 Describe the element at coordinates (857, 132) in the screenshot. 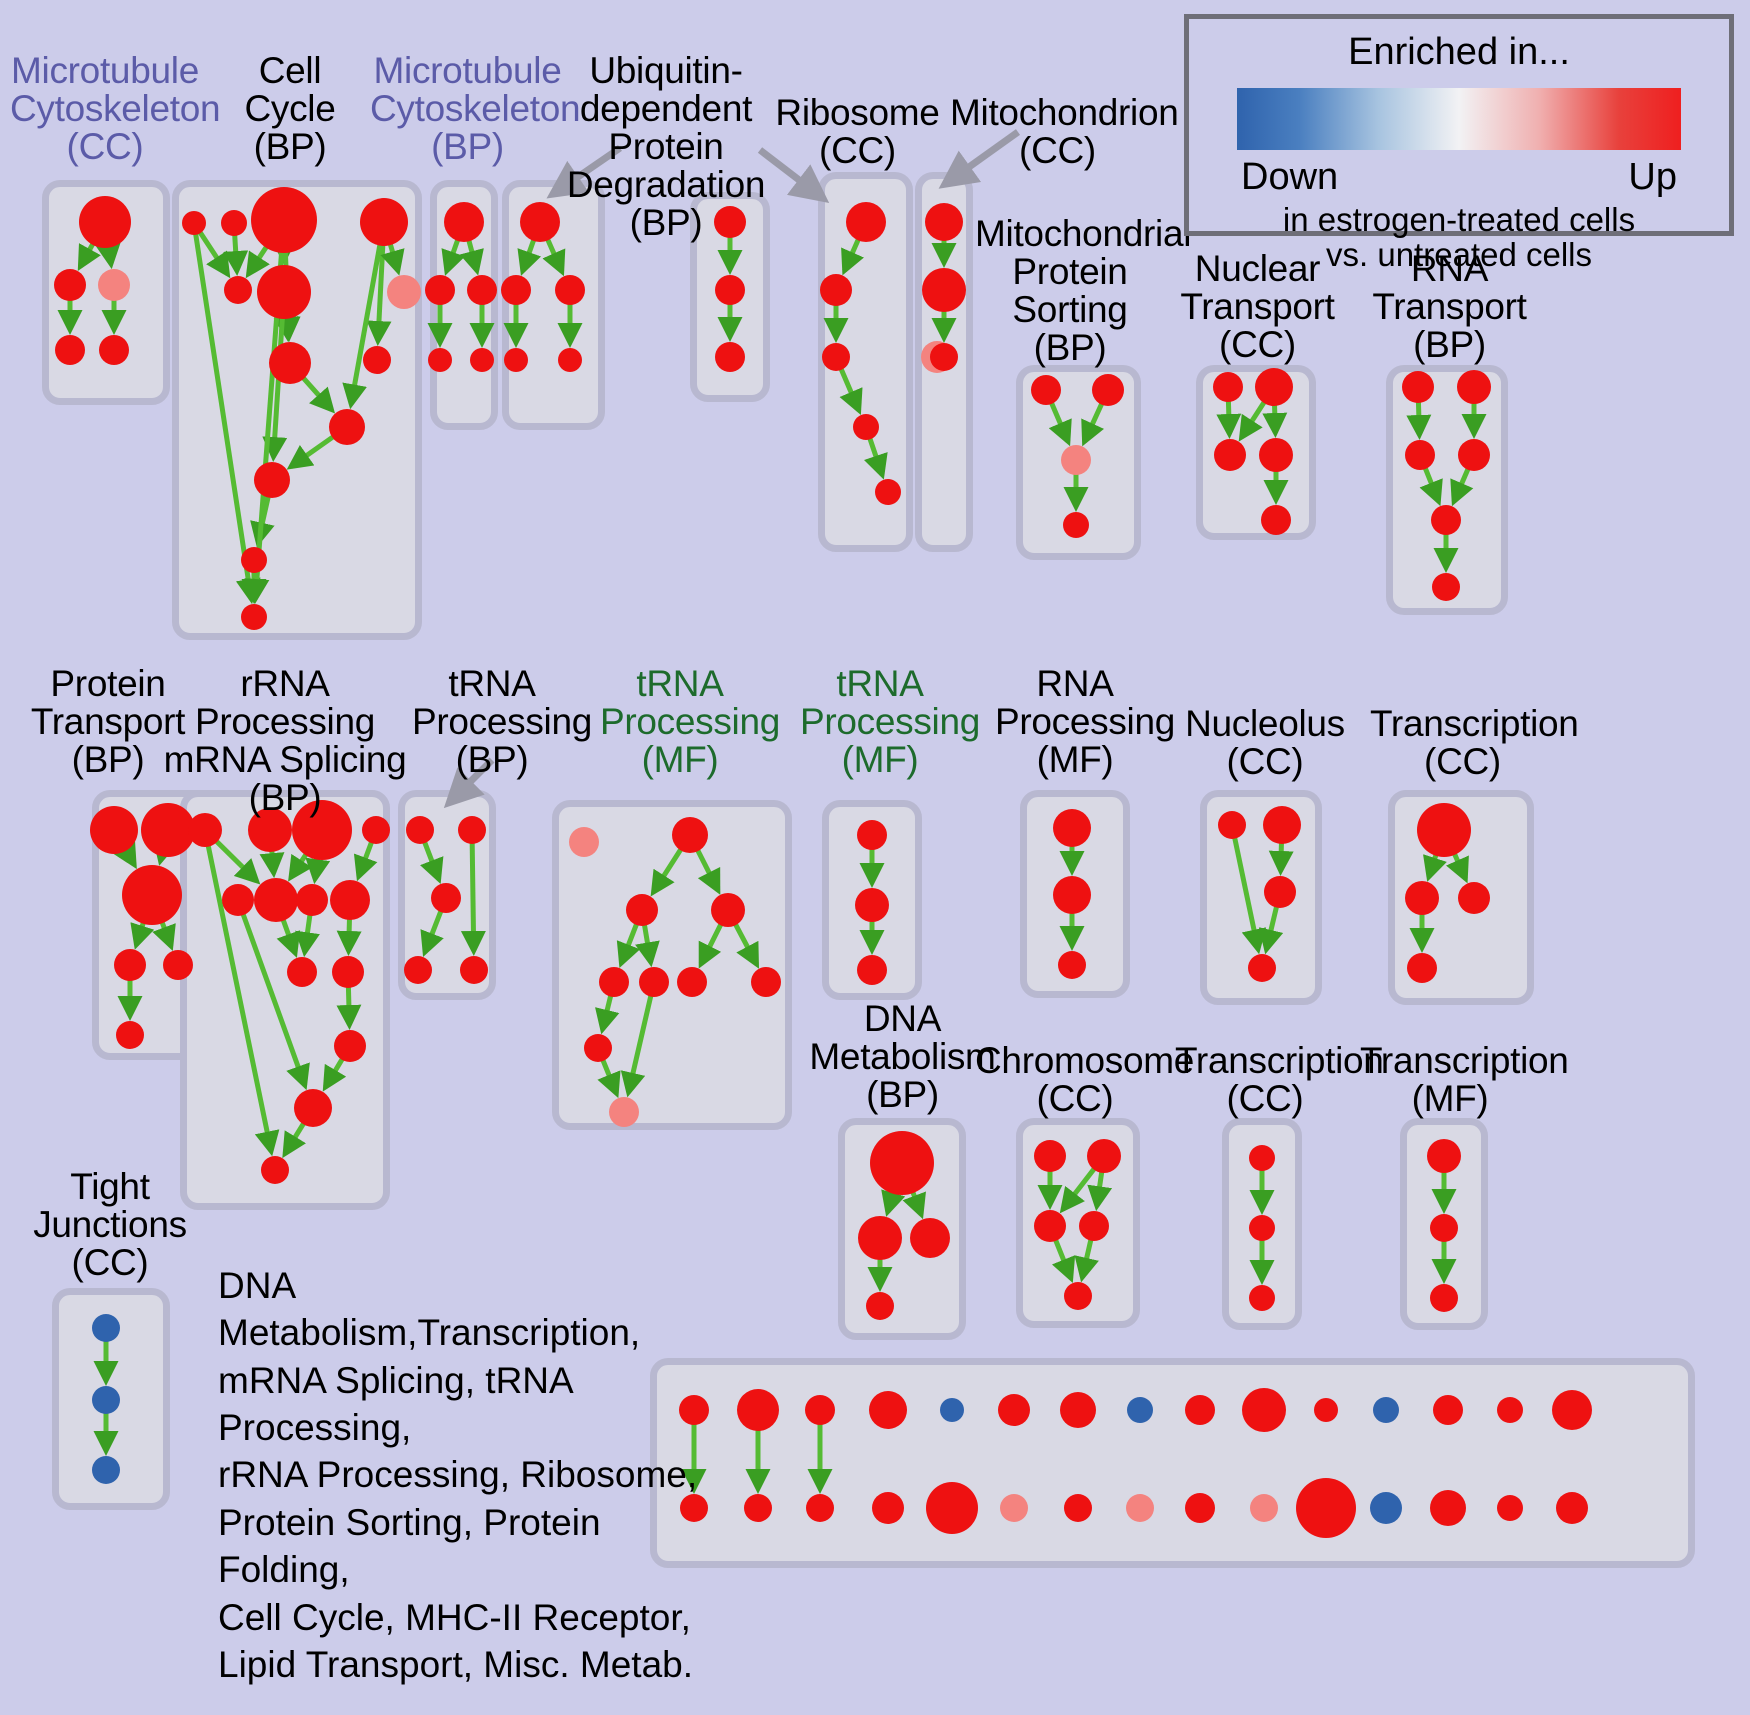

I see `label-ribosome-cc: Ribosome (CC)` at that location.